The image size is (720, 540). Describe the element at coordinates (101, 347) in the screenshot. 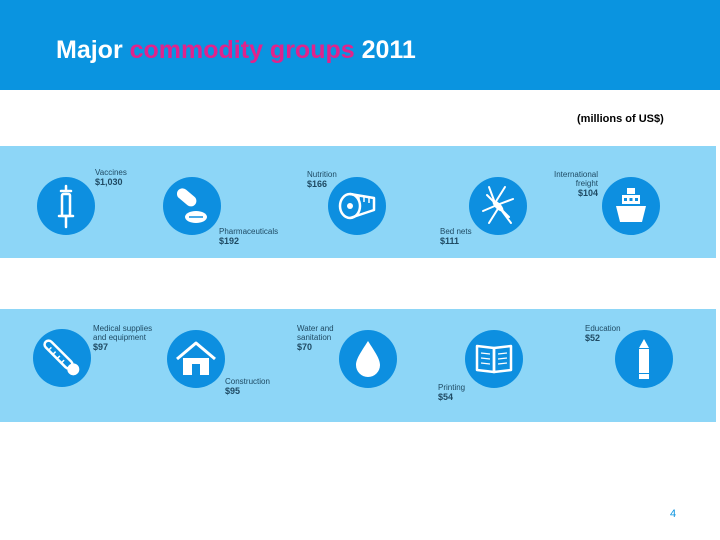

I see `commodity-amount: $97` at that location.